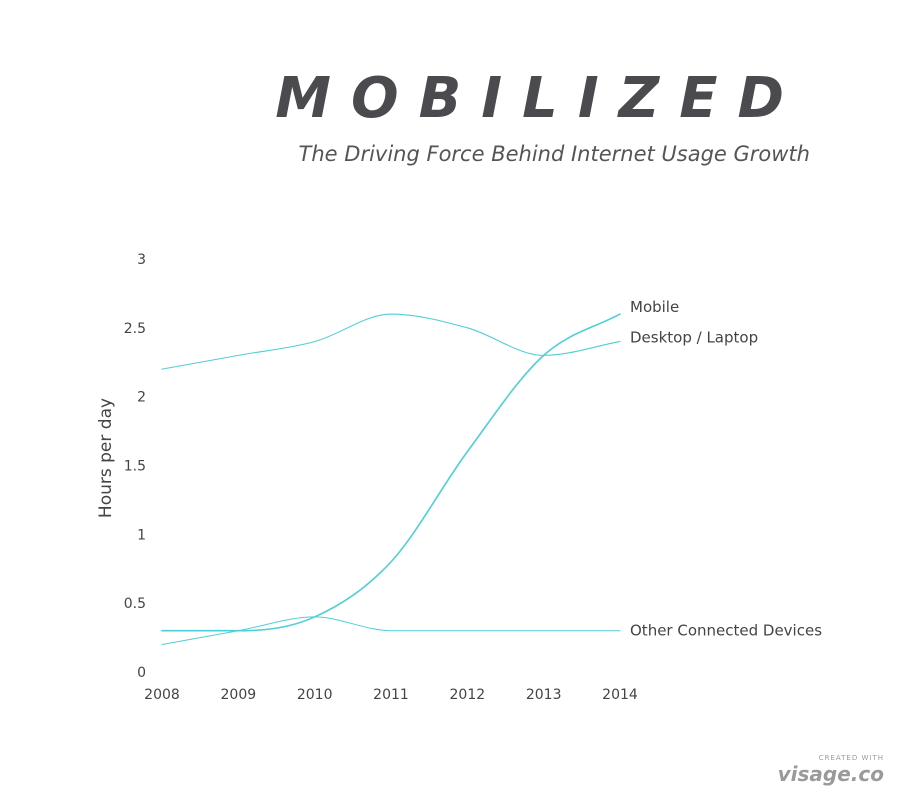  Describe the element at coordinates (135, 604) in the screenshot. I see `y-tick-label: 0.5` at that location.